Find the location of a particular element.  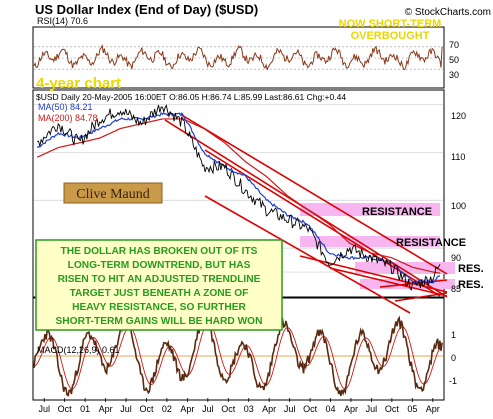

x-tick-label-18: 05 is located at coordinates (412, 409).